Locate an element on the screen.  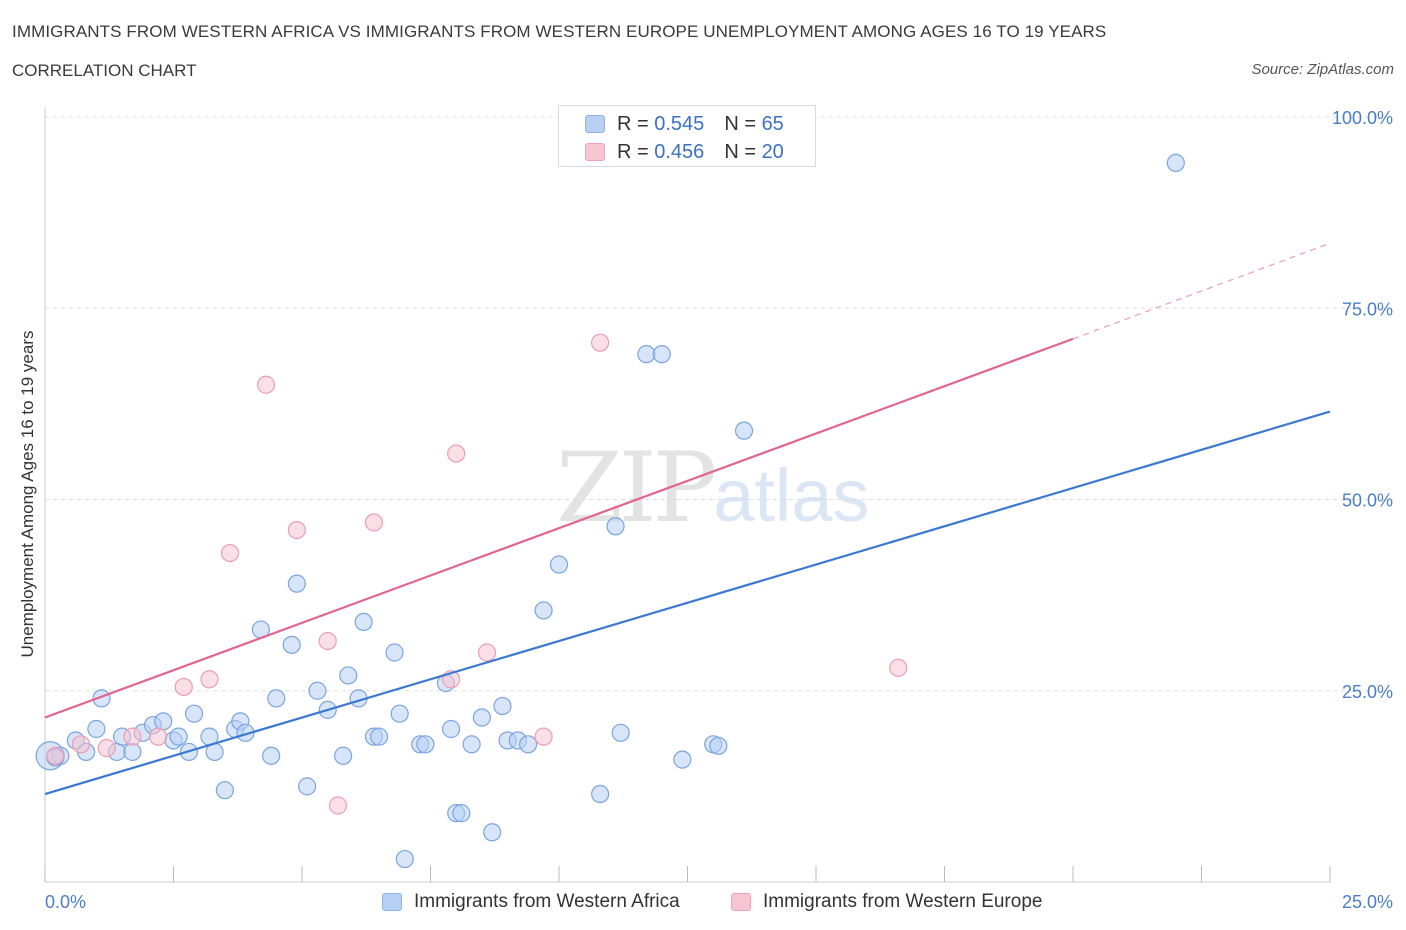
correlation-legend: R = 0.545 N = 65 R = 0.456 N = 20 is located at coordinates (687, 136).